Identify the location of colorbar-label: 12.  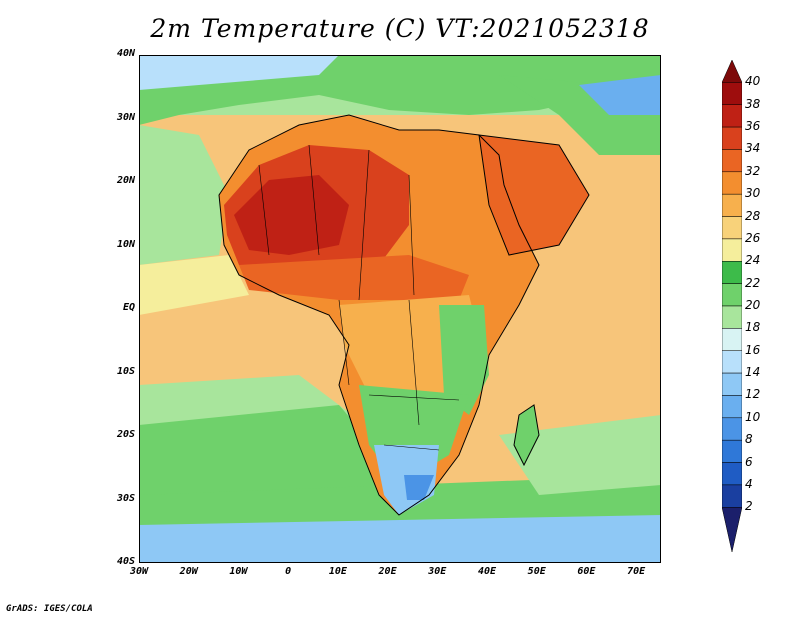
(753, 394).